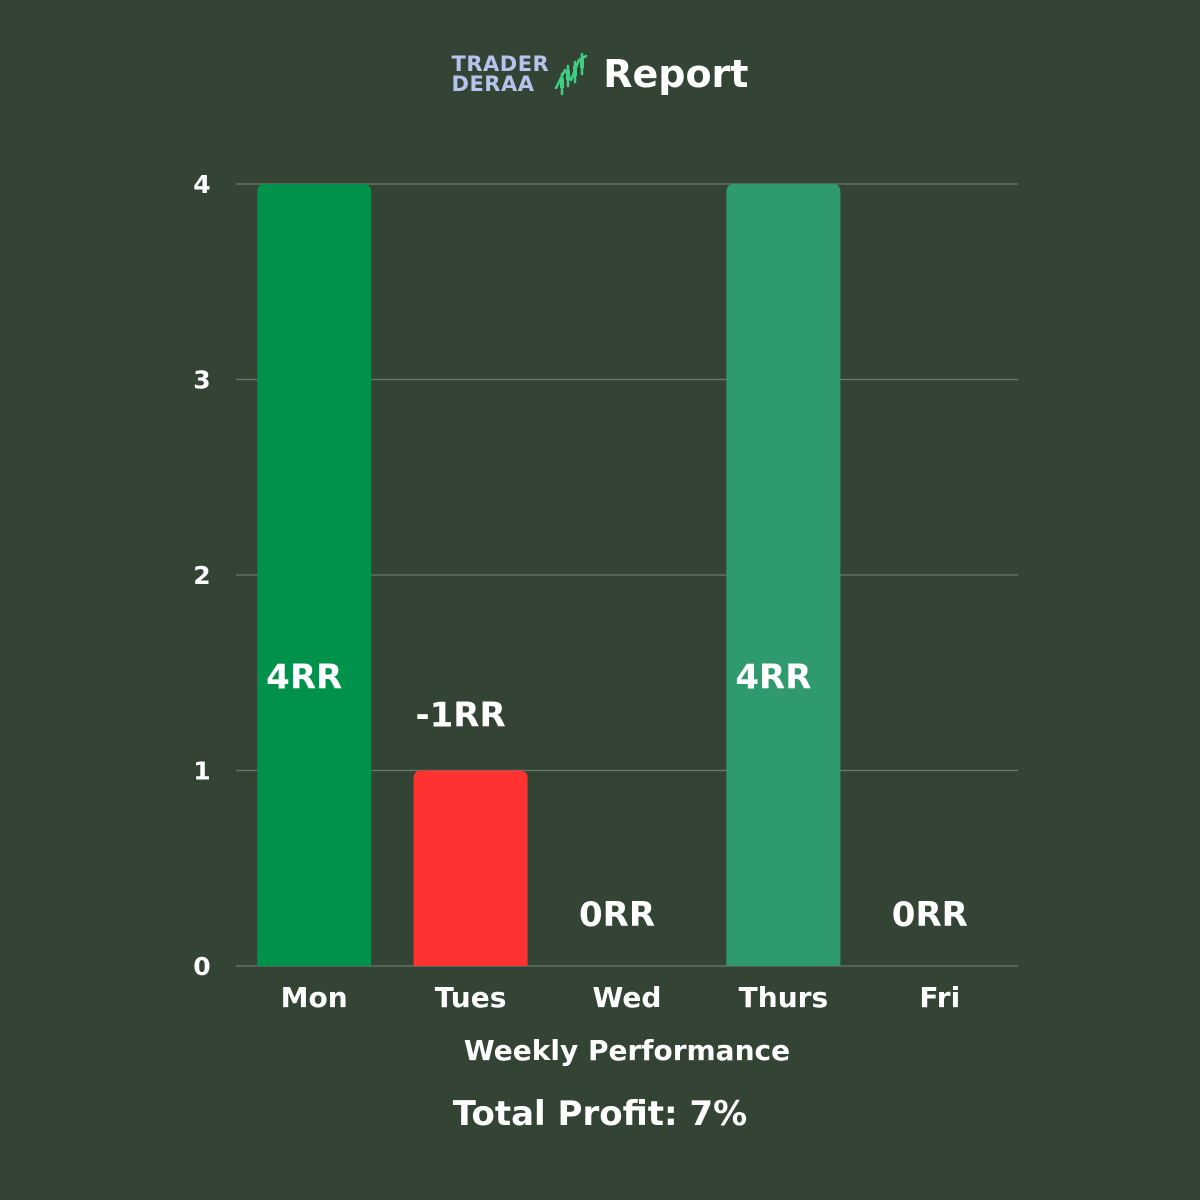 This screenshot has width=1200, height=1200. Describe the element at coordinates (627, 1050) in the screenshot. I see `x-axis-title: Weekly Performance` at that location.